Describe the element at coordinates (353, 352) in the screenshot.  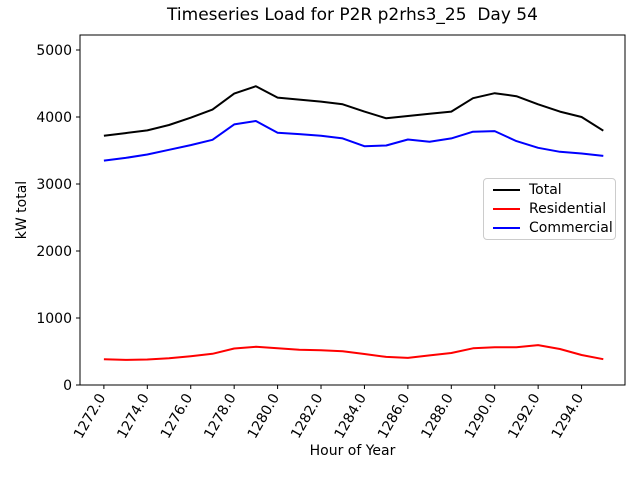
I see `series-line-residential` at that location.